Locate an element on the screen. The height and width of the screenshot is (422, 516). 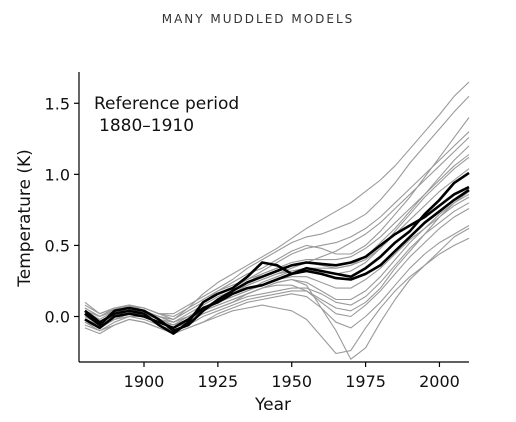
x-tick-label: 1900 is located at coordinates (144, 381).